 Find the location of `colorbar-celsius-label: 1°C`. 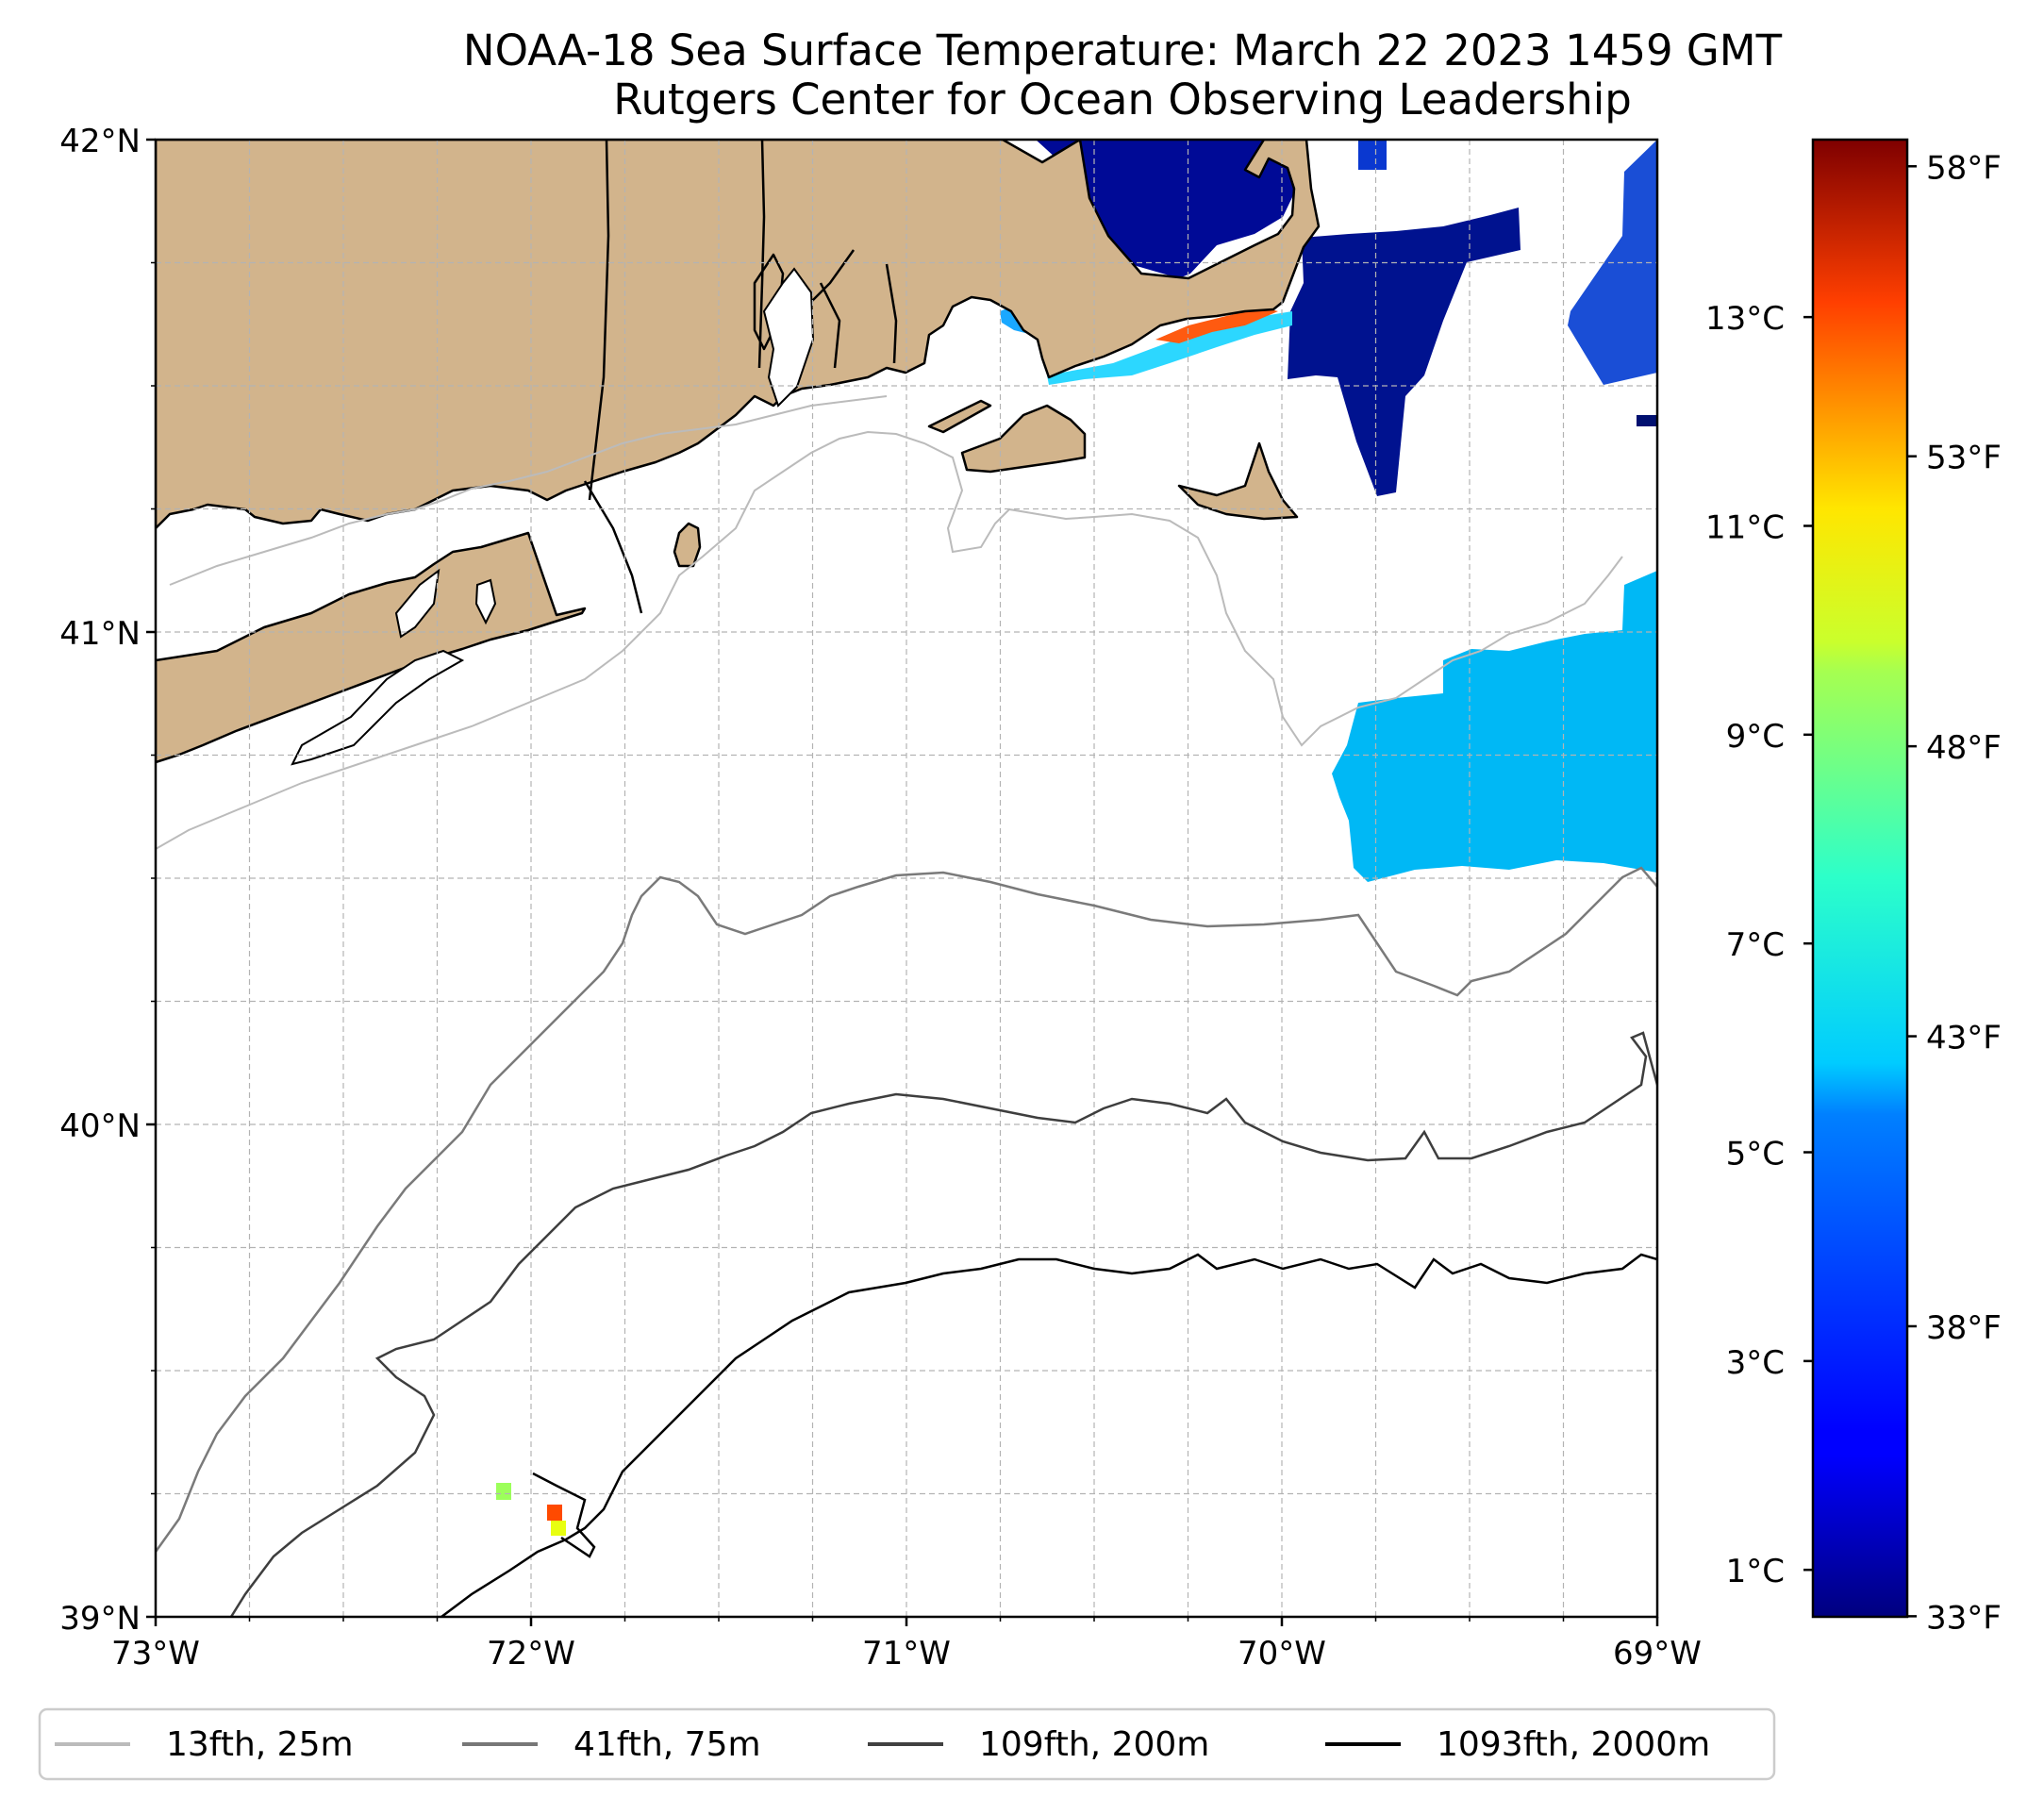

colorbar-celsius-label: 1°C is located at coordinates (1755, 1571).